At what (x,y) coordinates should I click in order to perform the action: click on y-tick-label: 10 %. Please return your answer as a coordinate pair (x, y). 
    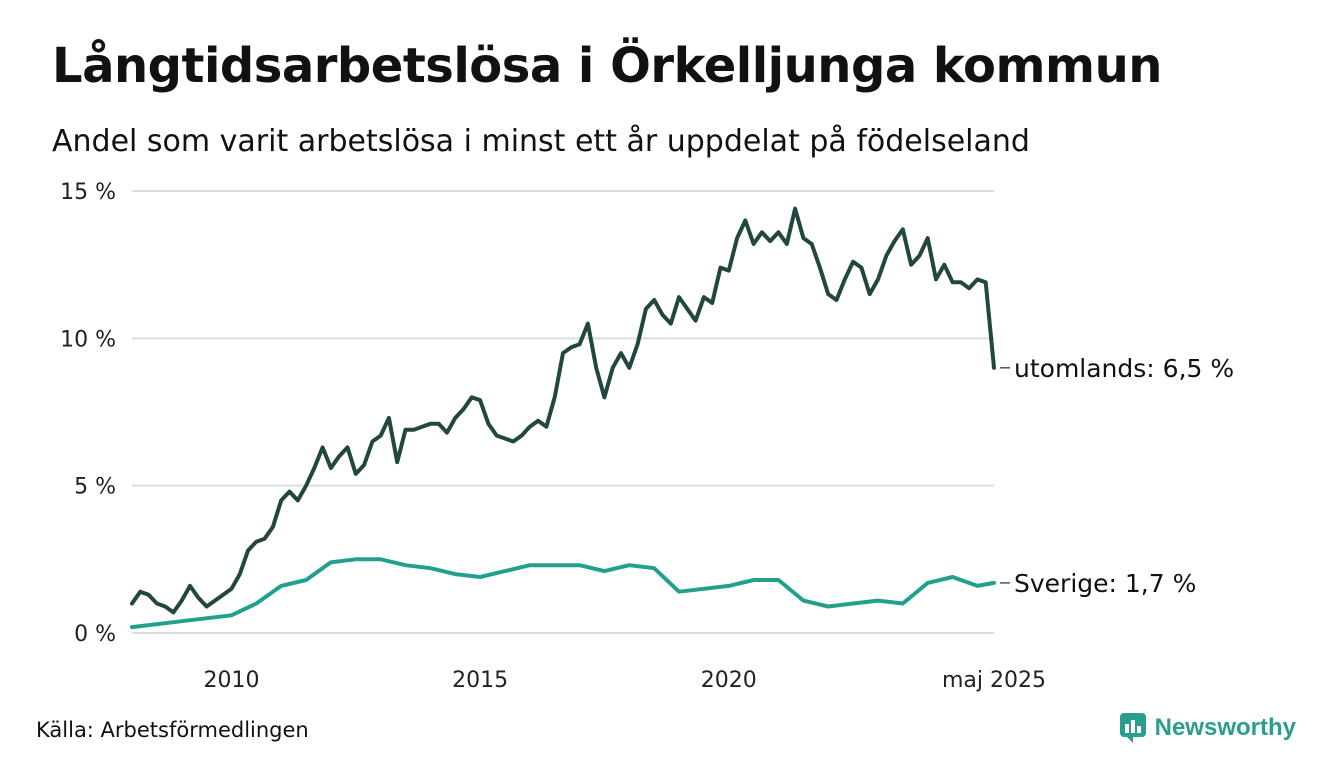
    Looking at the image, I should click on (88, 339).